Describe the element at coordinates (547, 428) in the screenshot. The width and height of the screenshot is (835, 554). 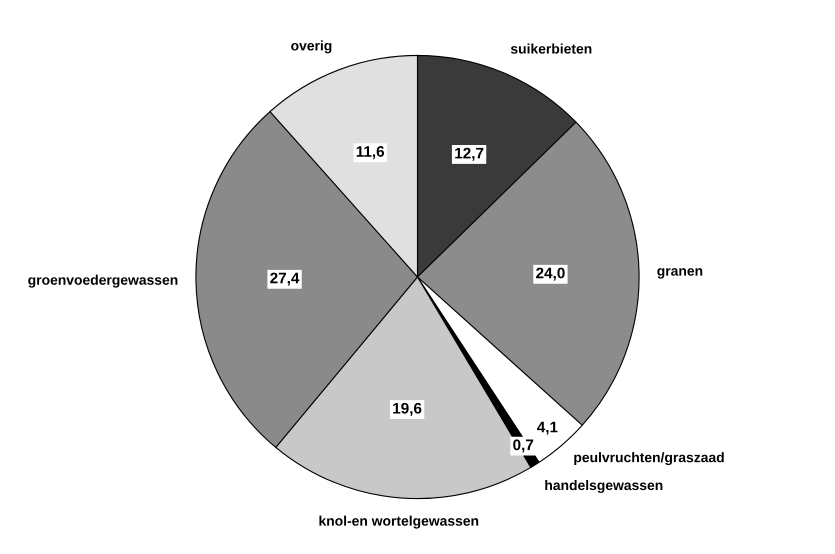
I see `data-label: 4,1` at that location.